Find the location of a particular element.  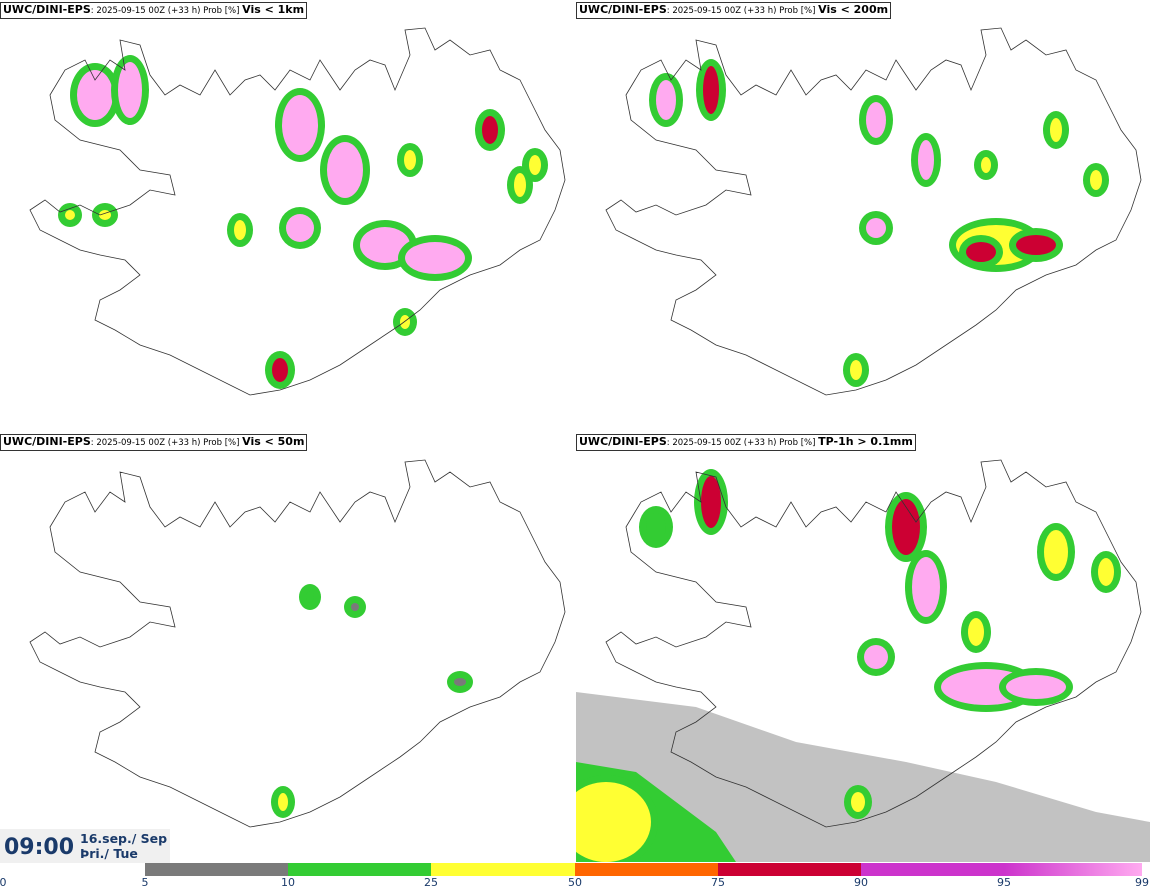

valid-time: 09:00 is located at coordinates (39, 847).